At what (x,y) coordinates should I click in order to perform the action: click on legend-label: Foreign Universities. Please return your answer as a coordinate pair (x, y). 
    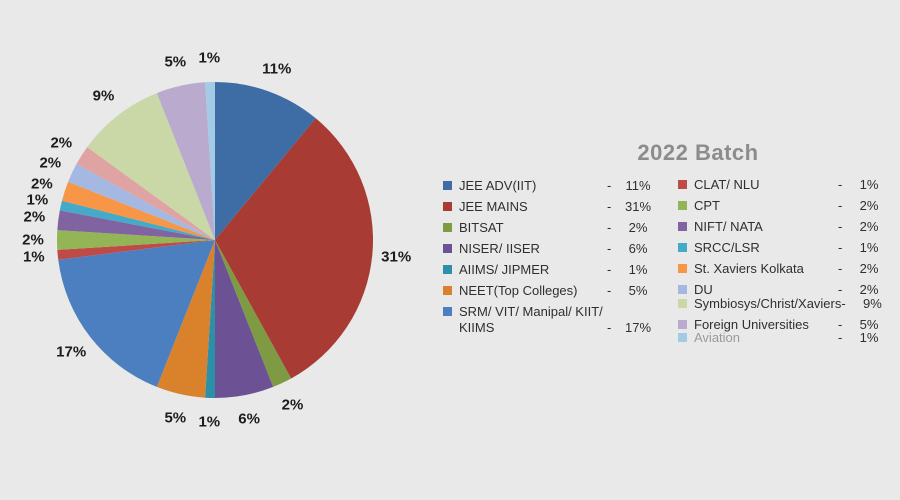
    Looking at the image, I should click on (751, 324).